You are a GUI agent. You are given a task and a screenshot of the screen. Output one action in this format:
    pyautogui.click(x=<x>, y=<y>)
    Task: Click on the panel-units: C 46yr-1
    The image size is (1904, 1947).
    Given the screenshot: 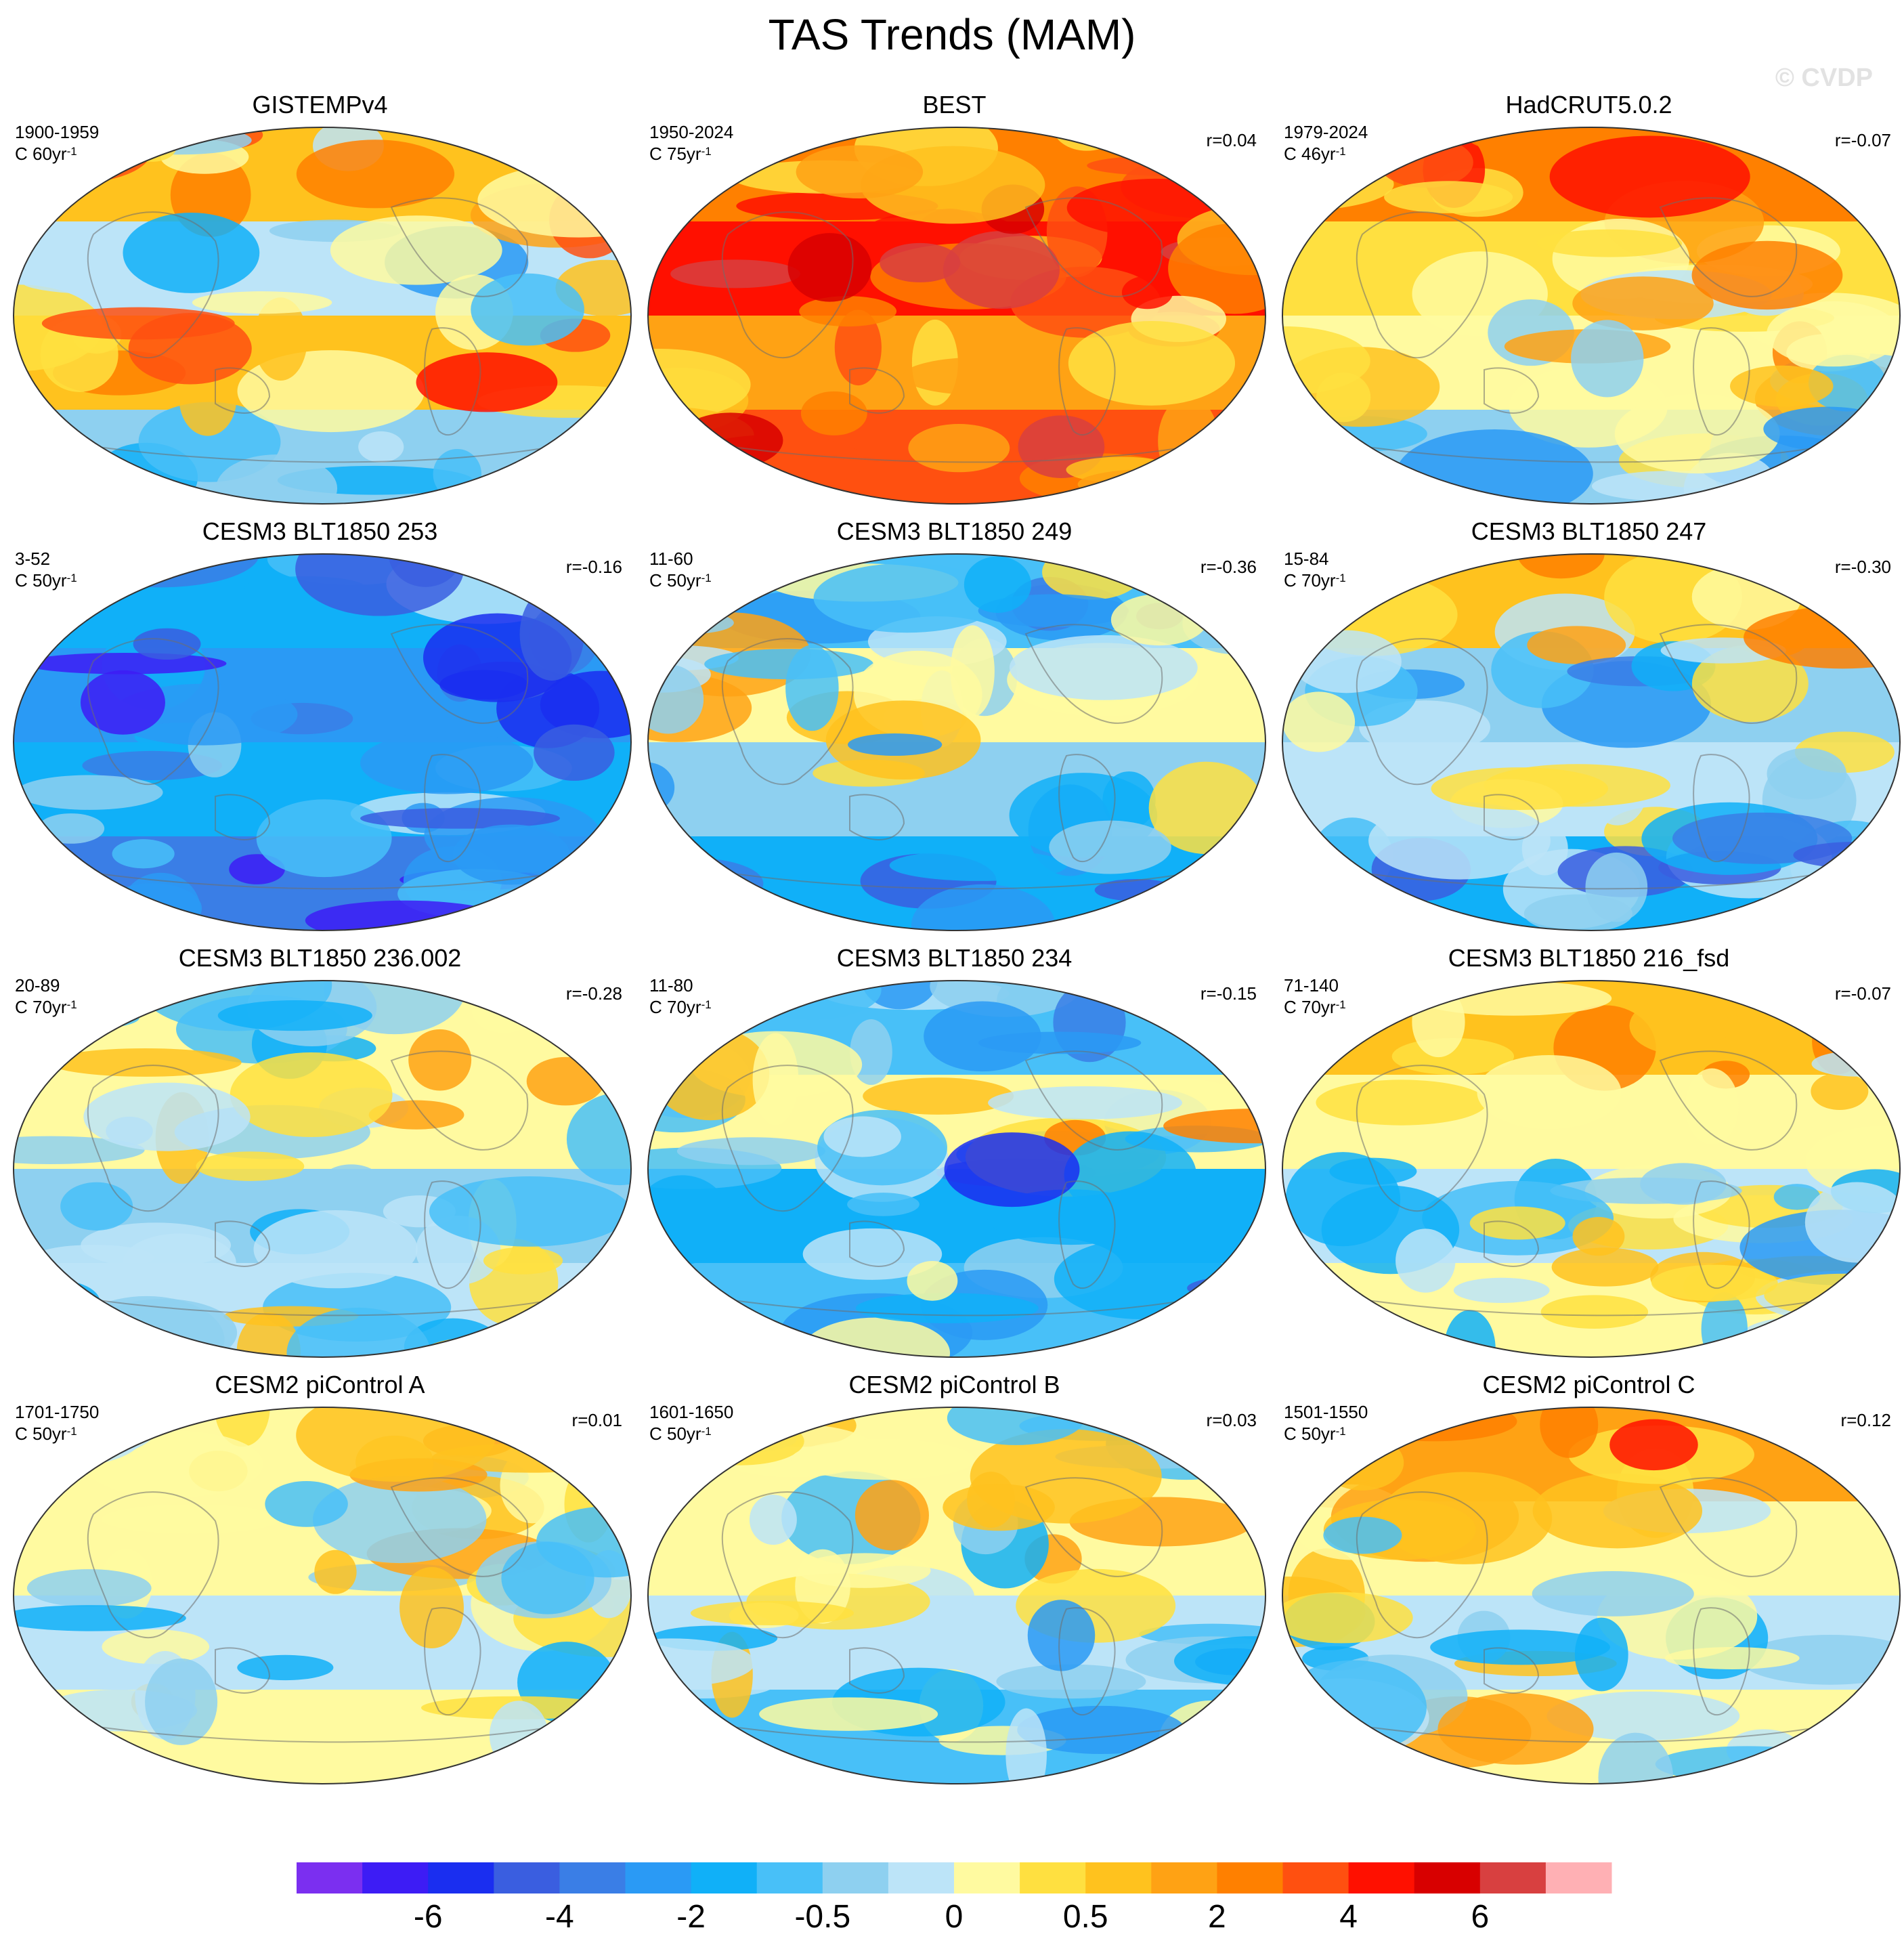 What is the action you would take?
    pyautogui.click(x=1315, y=154)
    